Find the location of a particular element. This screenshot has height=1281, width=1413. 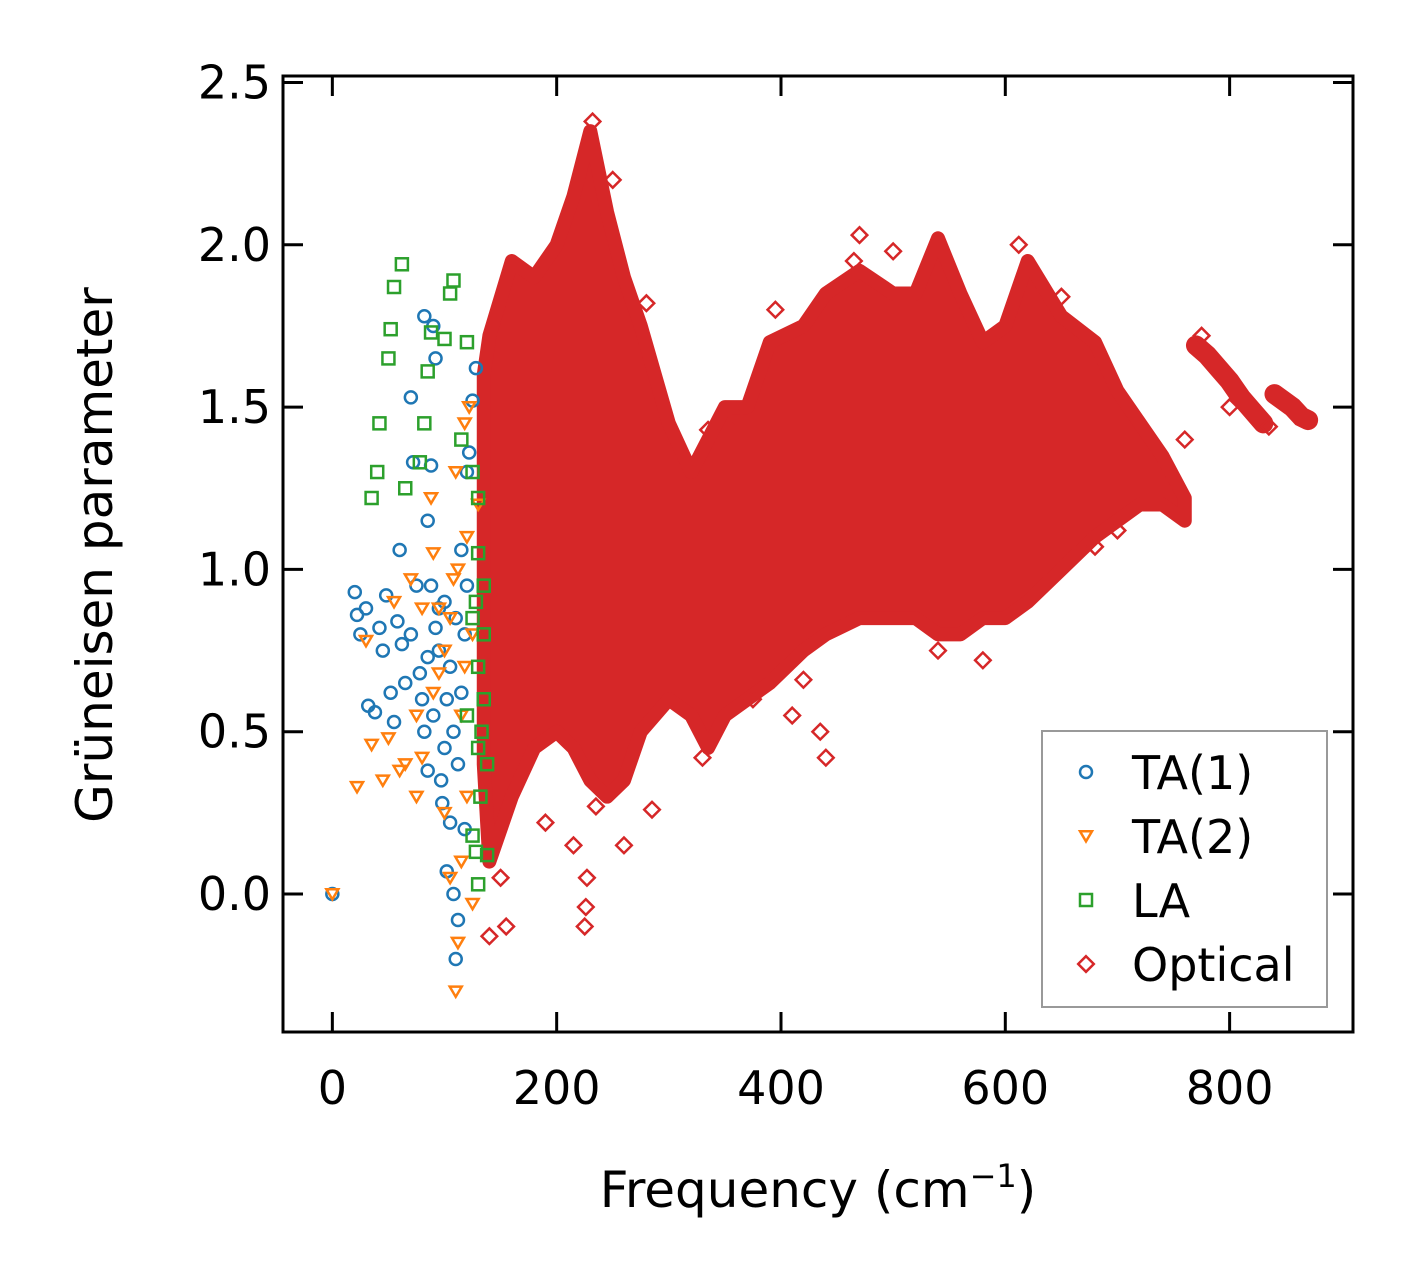

legend-item: TA(1) is located at coordinates (1165, 773).